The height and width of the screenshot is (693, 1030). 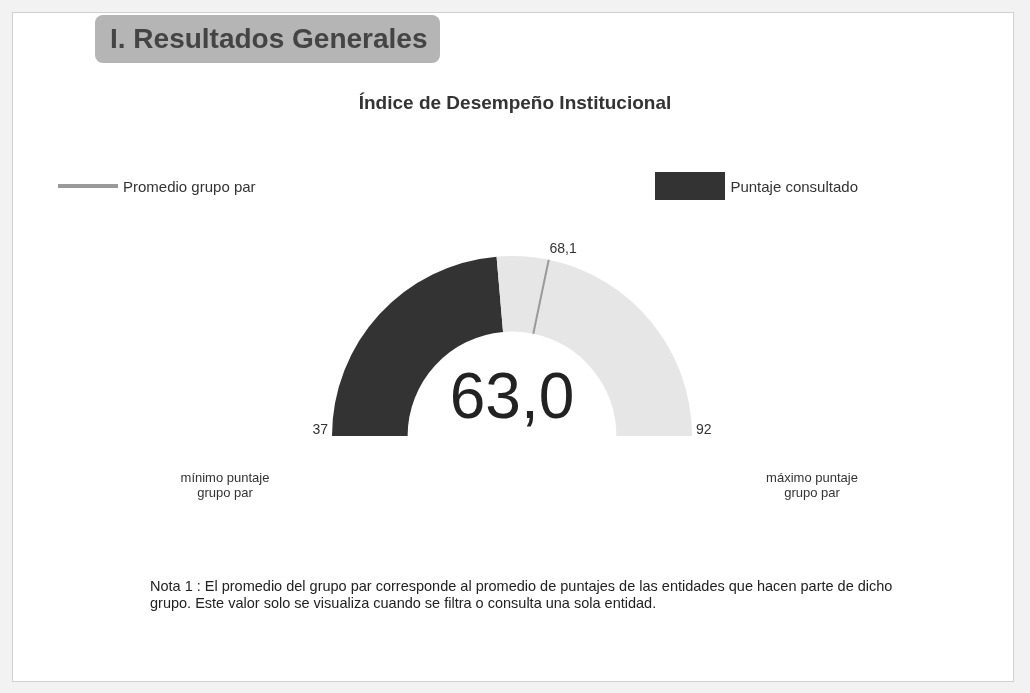 I want to click on text: máximo puntaje grupo par, so click(x=812, y=485).